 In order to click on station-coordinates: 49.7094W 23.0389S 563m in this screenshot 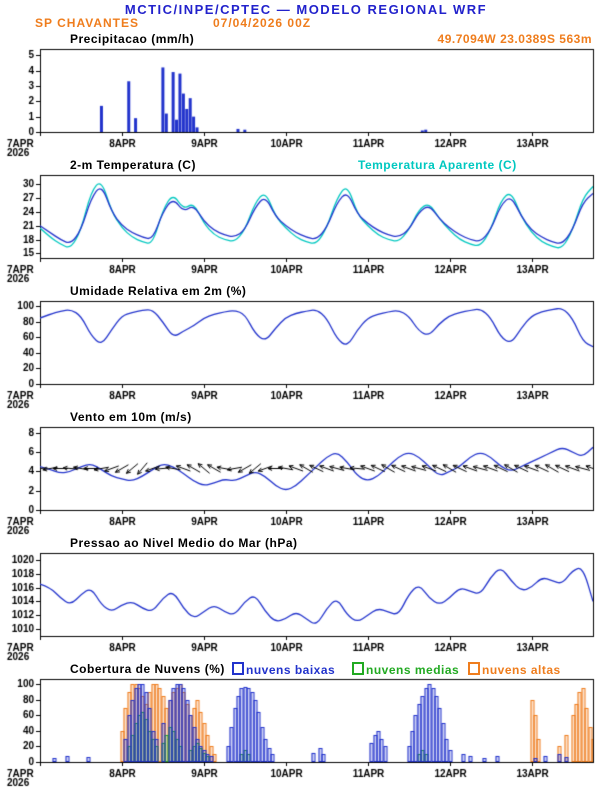, I will do `click(514, 39)`.